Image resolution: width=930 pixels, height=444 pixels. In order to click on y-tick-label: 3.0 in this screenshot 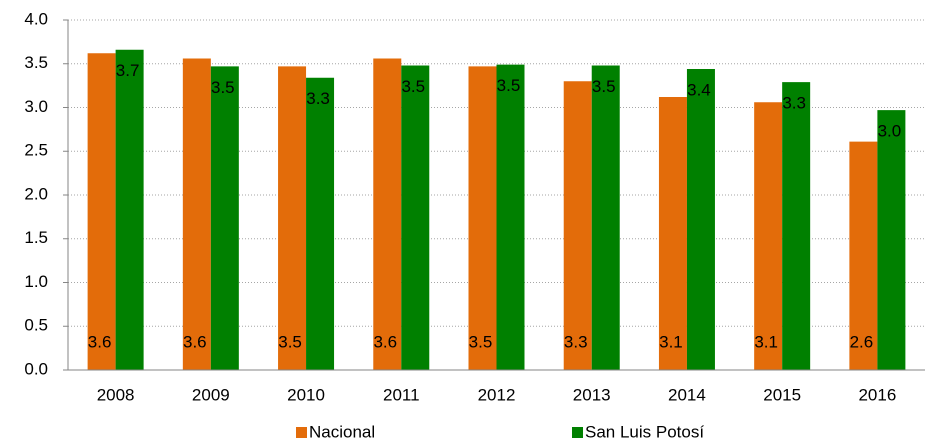, I will do `click(36, 106)`.